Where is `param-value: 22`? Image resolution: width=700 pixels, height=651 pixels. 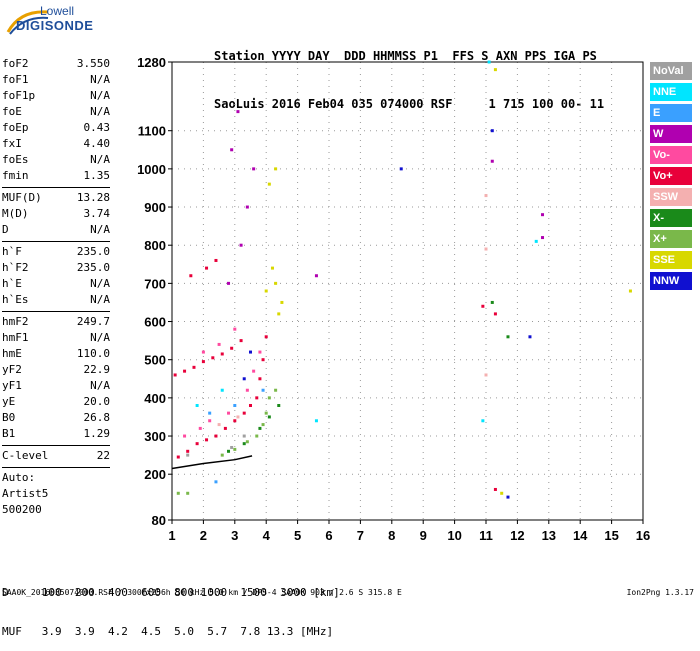
param-value: 22 is located at coordinates (103, 455).